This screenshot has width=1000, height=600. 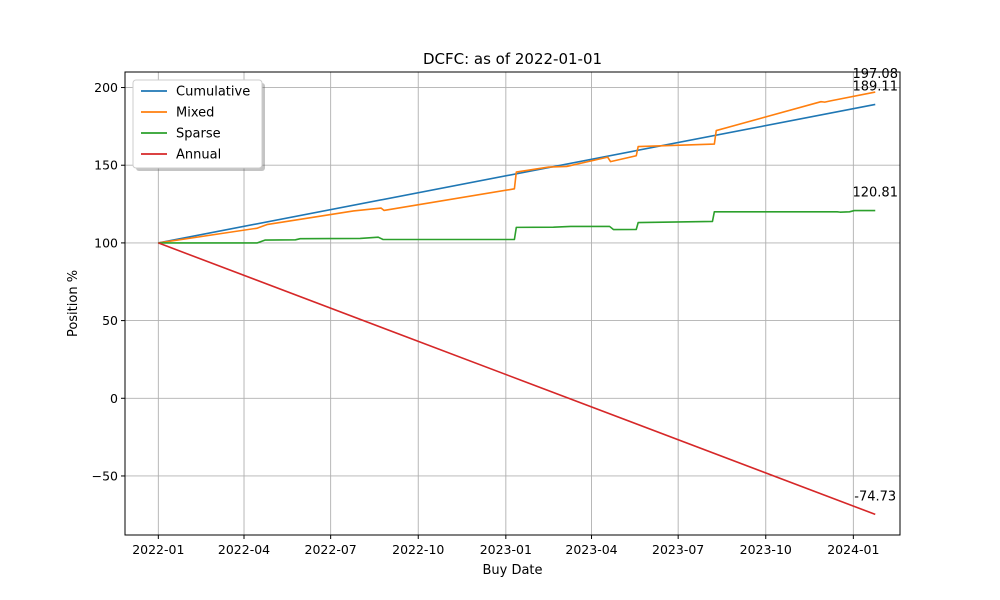 I want to click on y-tick-label: −50, so click(x=105, y=475).